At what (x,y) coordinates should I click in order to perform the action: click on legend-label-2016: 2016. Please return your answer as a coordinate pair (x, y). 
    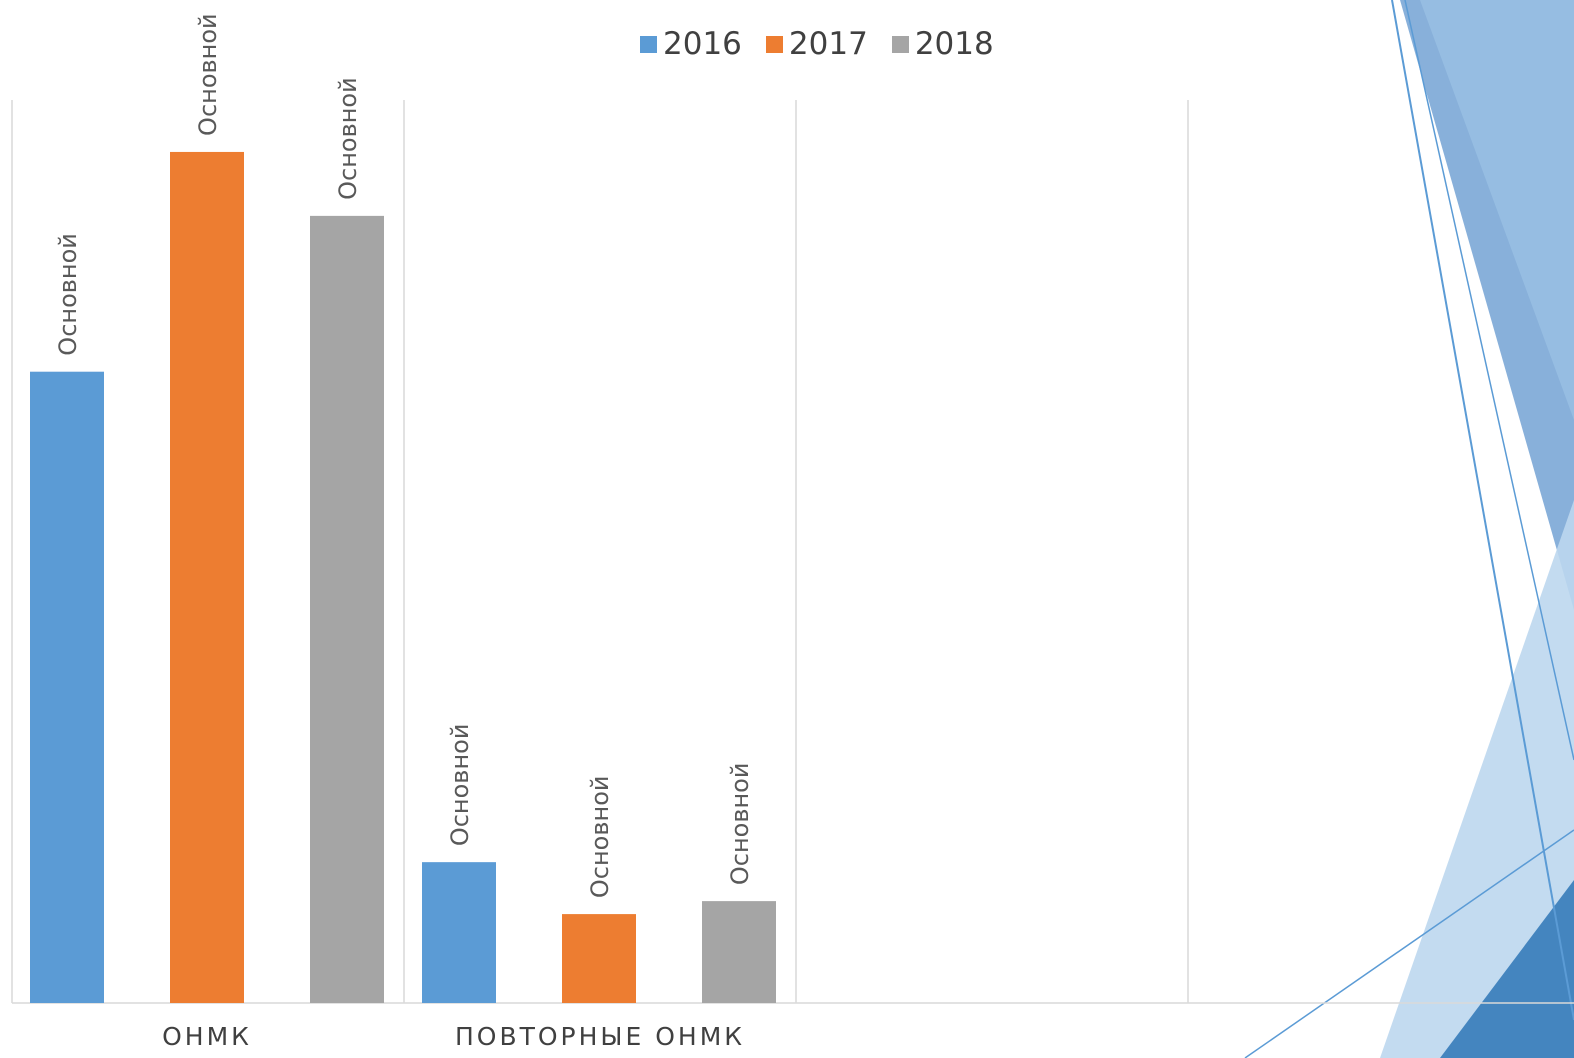
    Looking at the image, I should click on (702, 44).